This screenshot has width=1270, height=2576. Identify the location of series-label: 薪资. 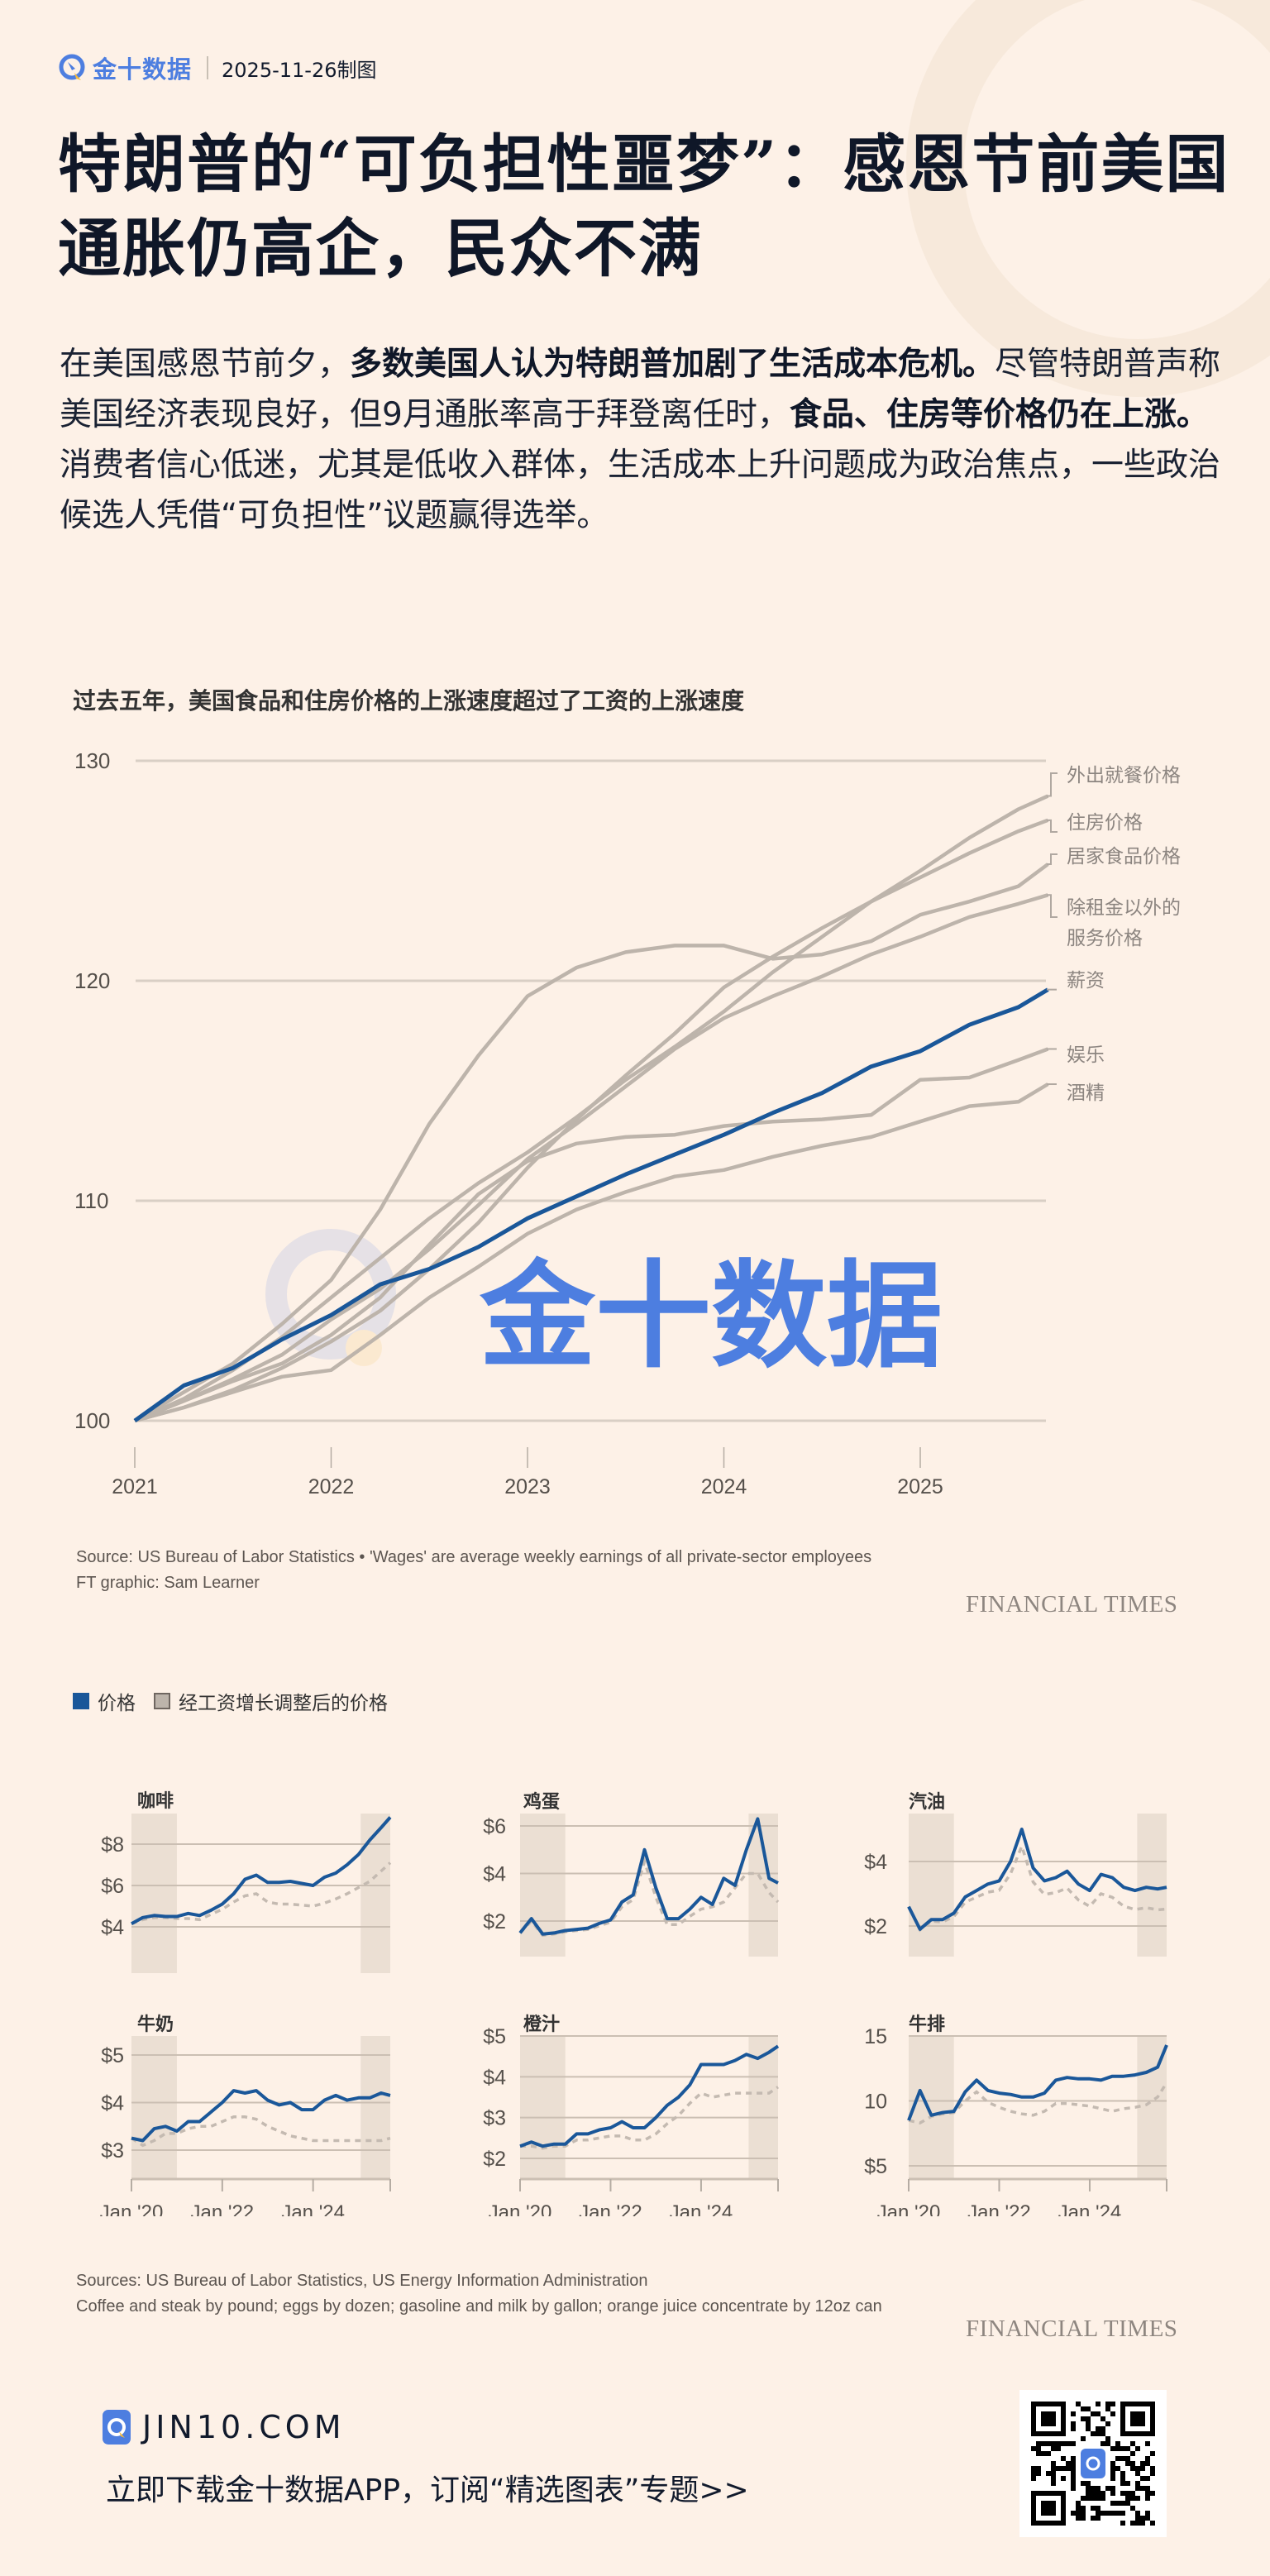
(1086, 980).